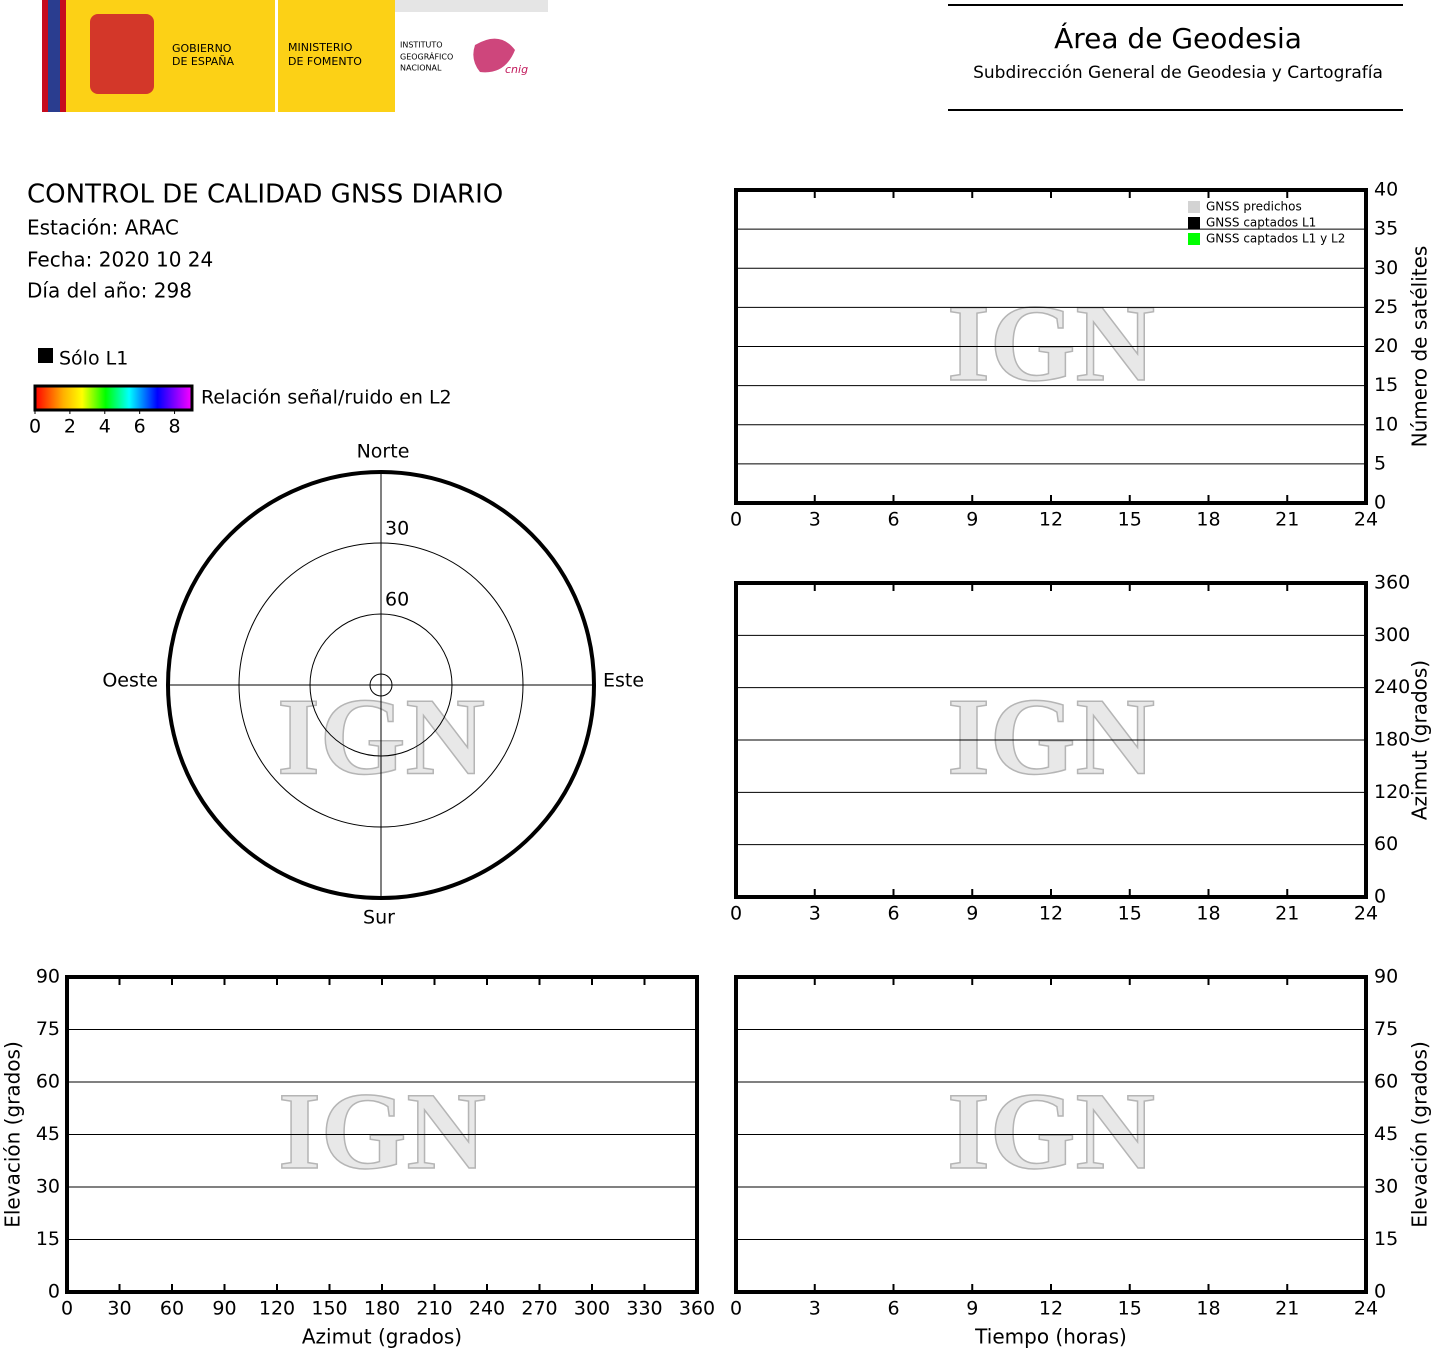  Describe the element at coordinates (203, 61) in the screenshot. I see `logo-text: DE ESPAÑA` at that location.